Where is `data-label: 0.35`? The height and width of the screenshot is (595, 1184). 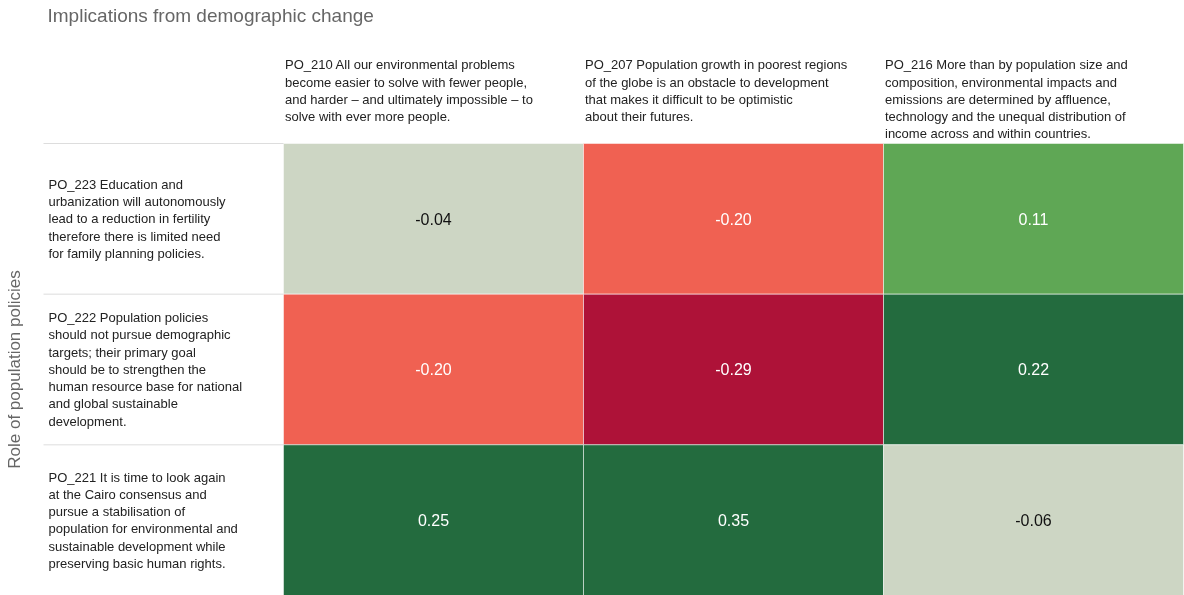 data-label: 0.35 is located at coordinates (733, 521).